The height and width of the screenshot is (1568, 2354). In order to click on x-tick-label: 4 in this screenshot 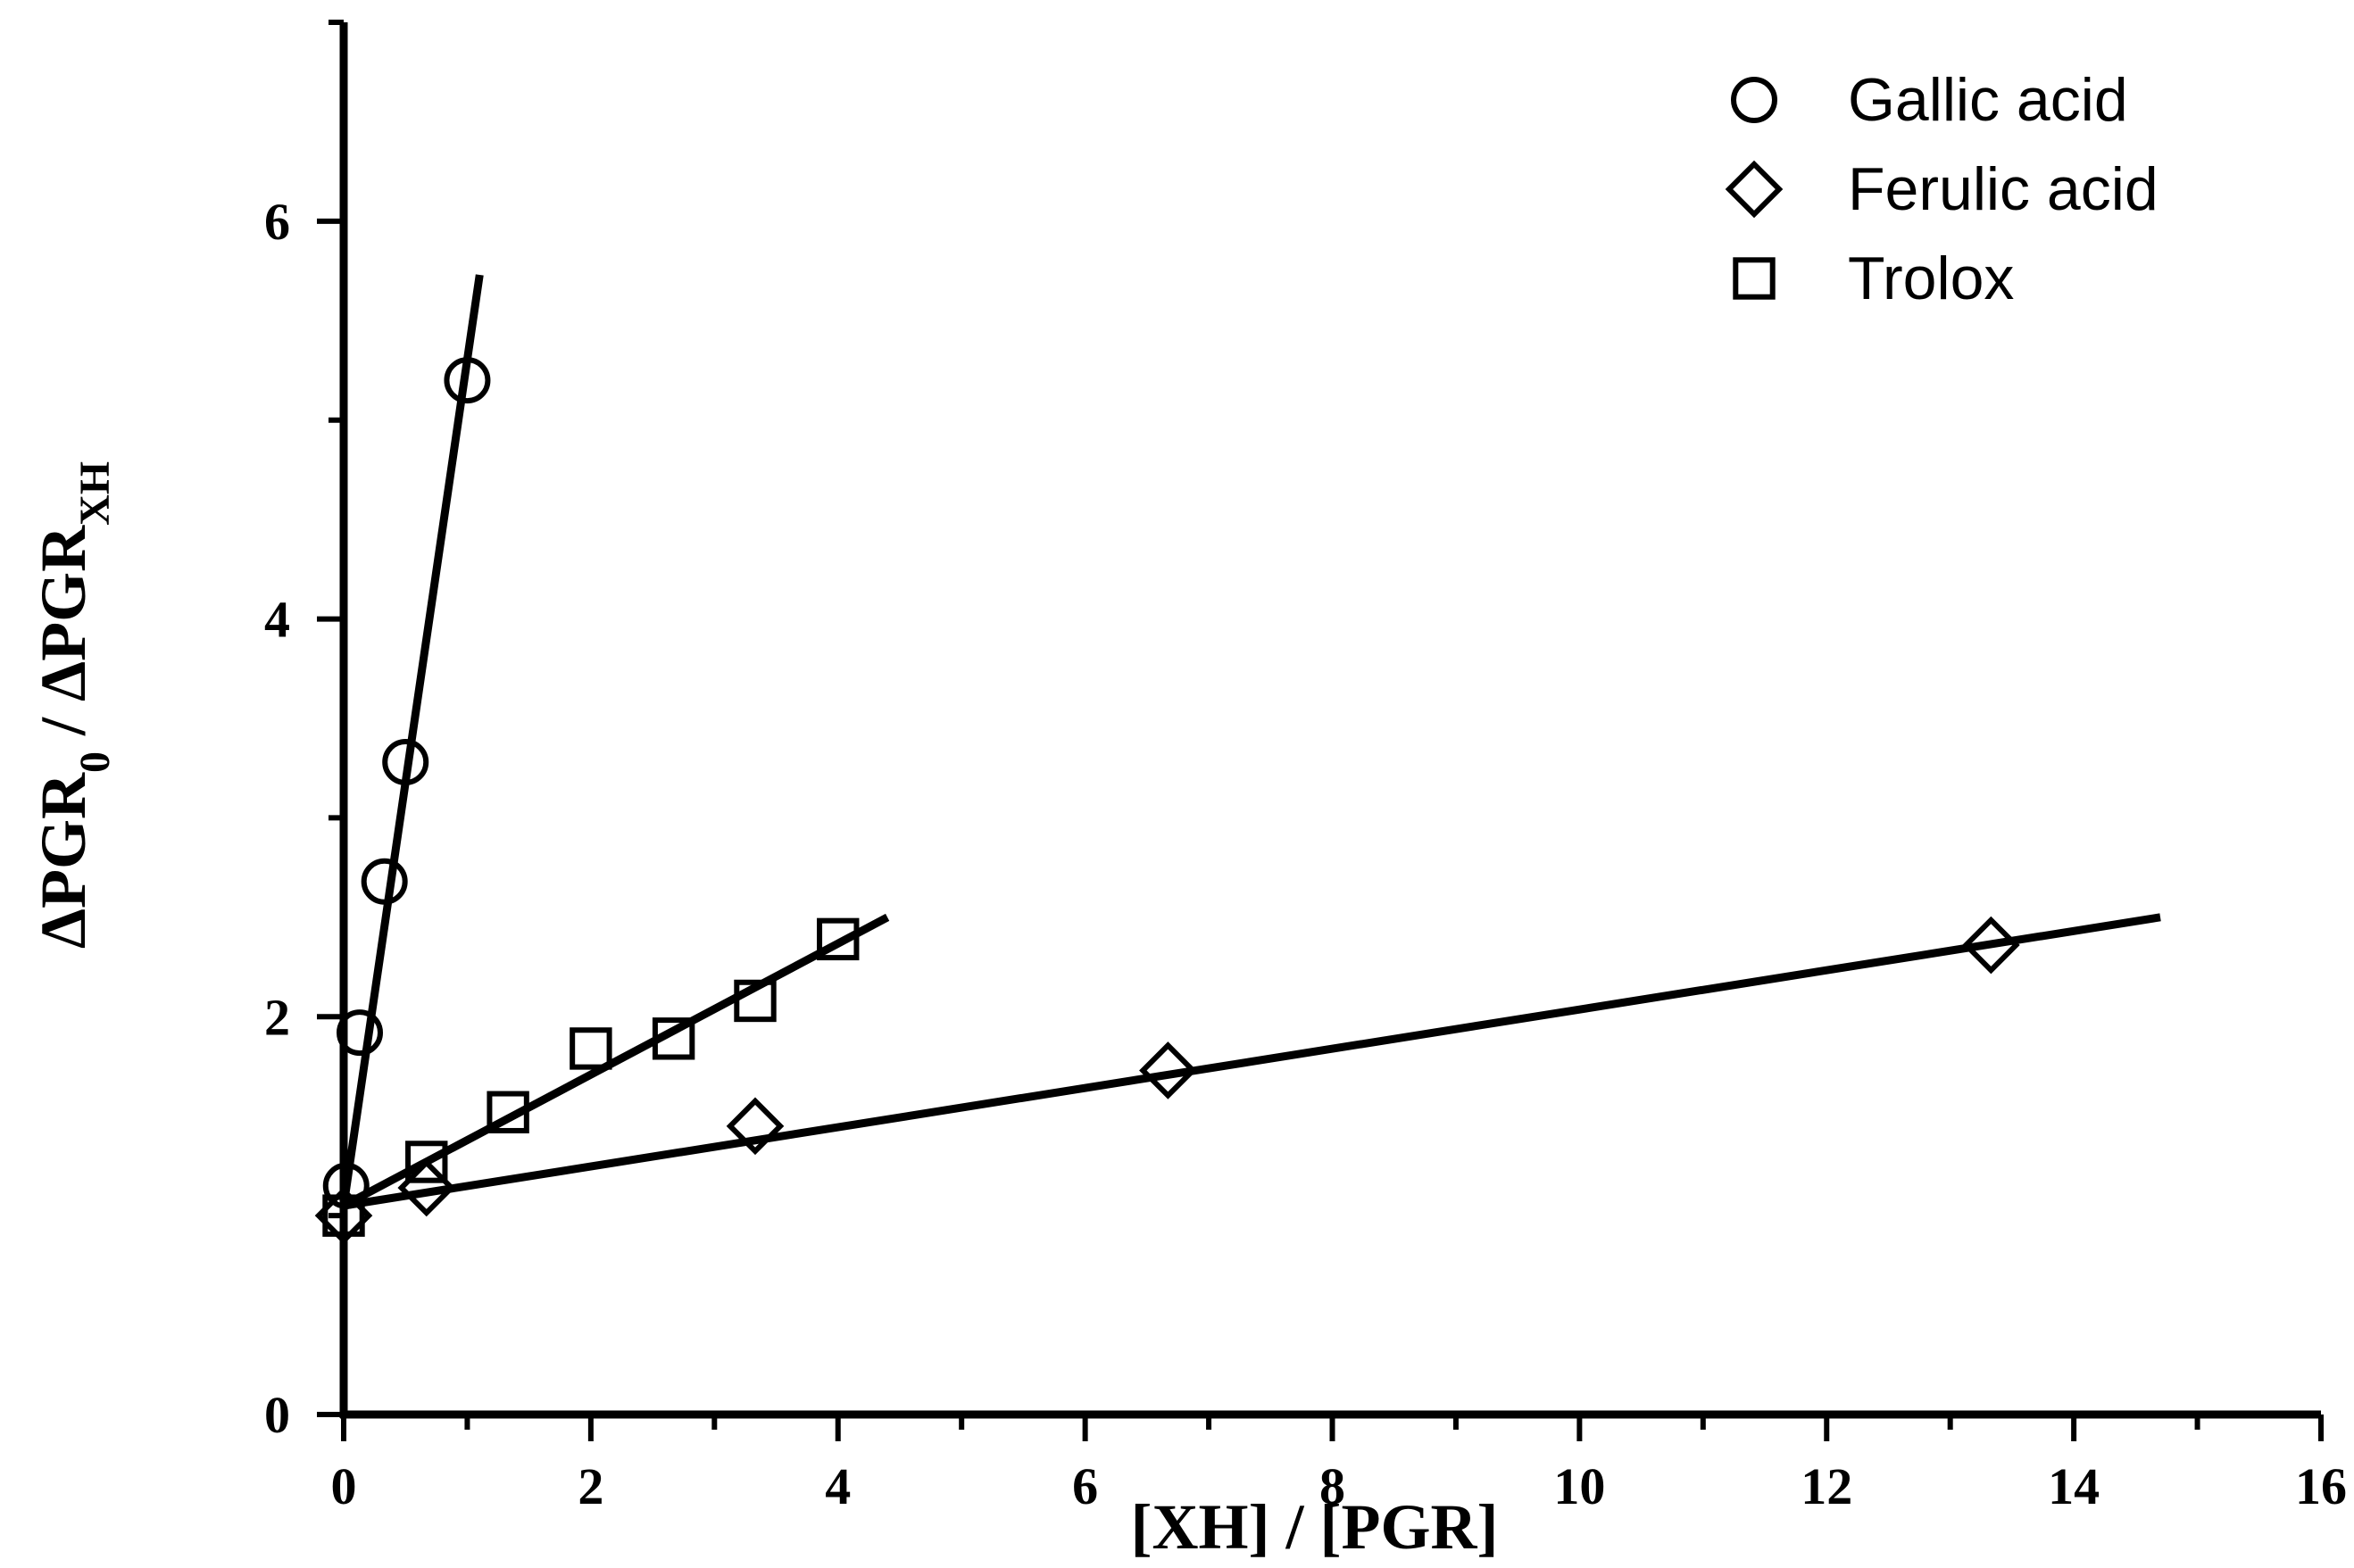, I will do `click(838, 1486)`.